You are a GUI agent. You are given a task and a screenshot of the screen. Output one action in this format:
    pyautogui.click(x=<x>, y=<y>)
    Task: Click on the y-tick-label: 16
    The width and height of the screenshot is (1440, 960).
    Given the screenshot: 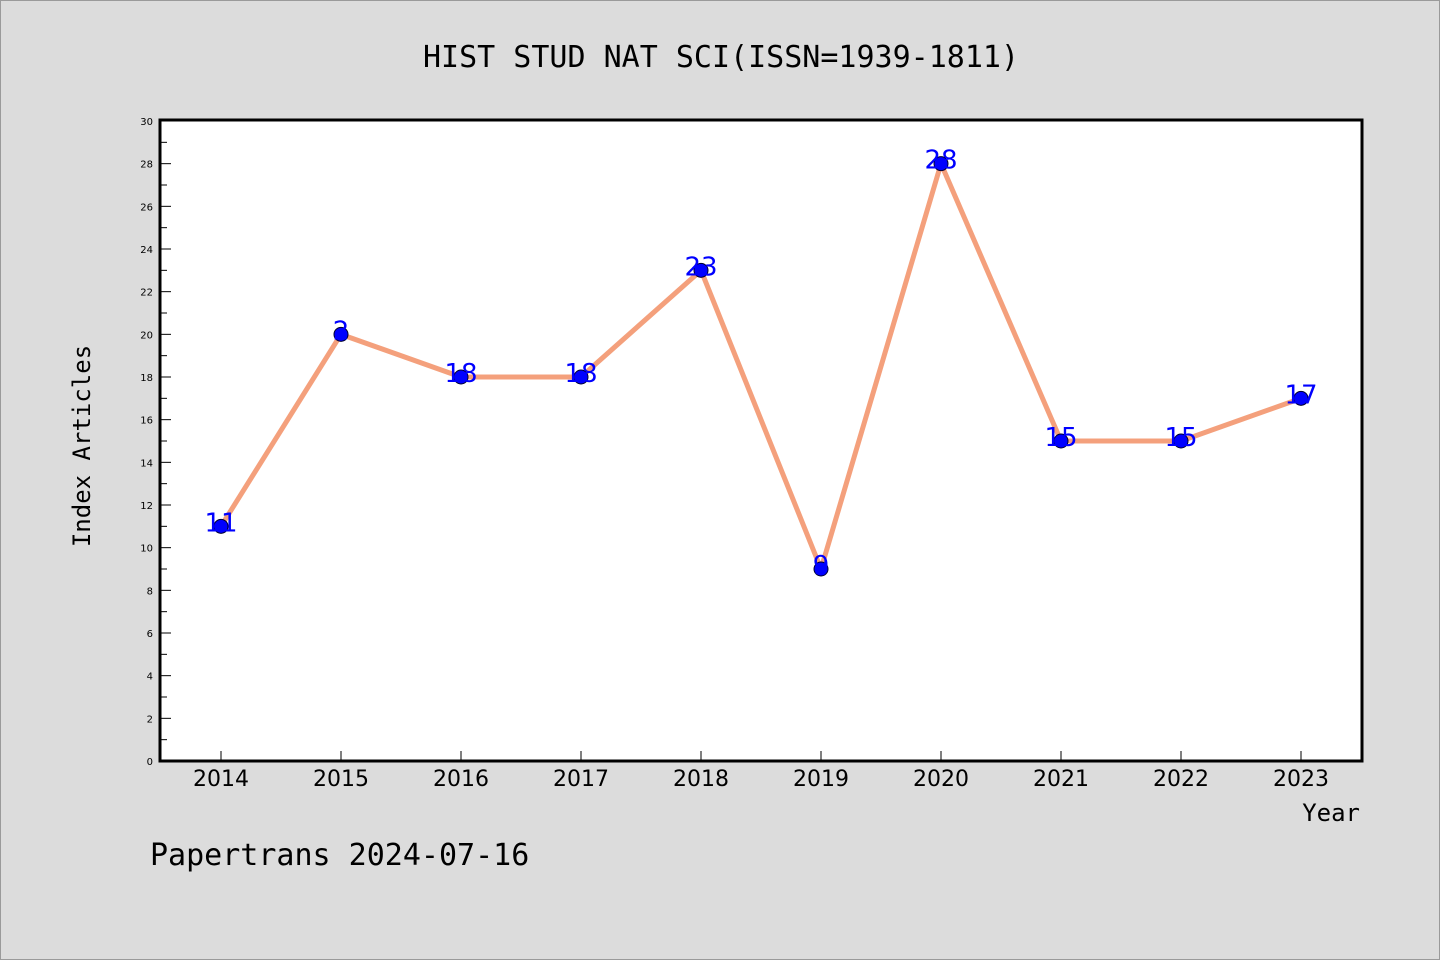 What is the action you would take?
    pyautogui.click(x=146, y=421)
    